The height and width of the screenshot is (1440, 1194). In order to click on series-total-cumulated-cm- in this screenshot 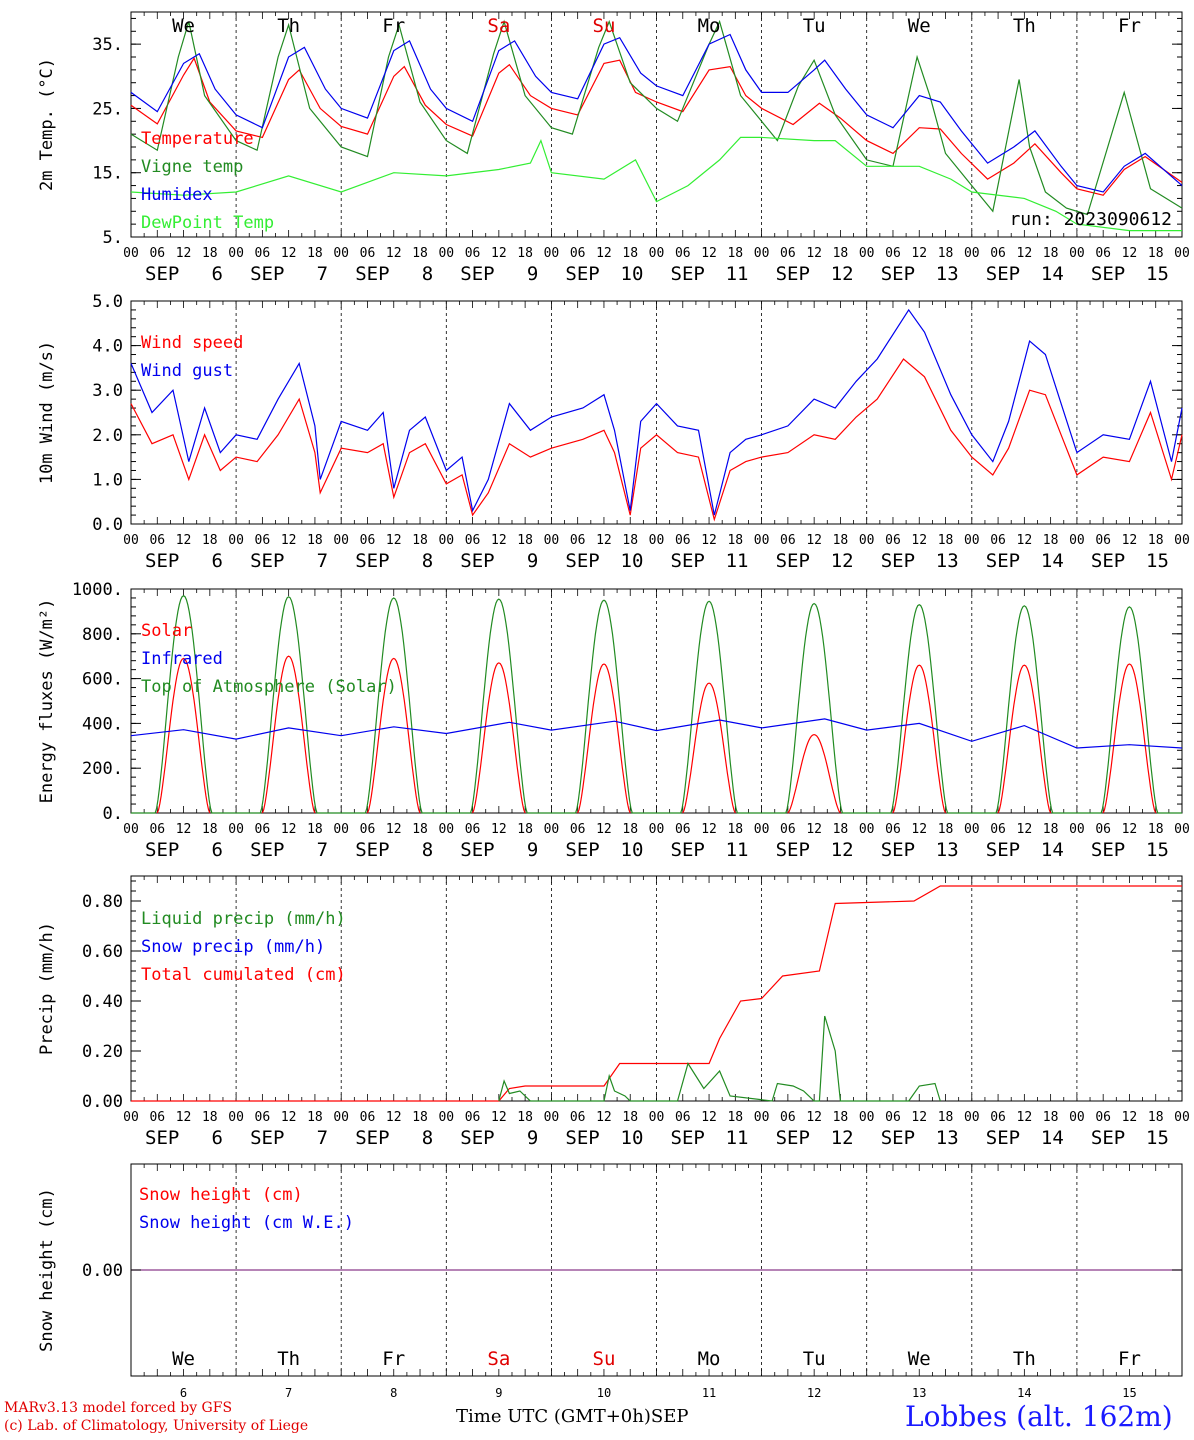, I will do `click(656, 993)`.